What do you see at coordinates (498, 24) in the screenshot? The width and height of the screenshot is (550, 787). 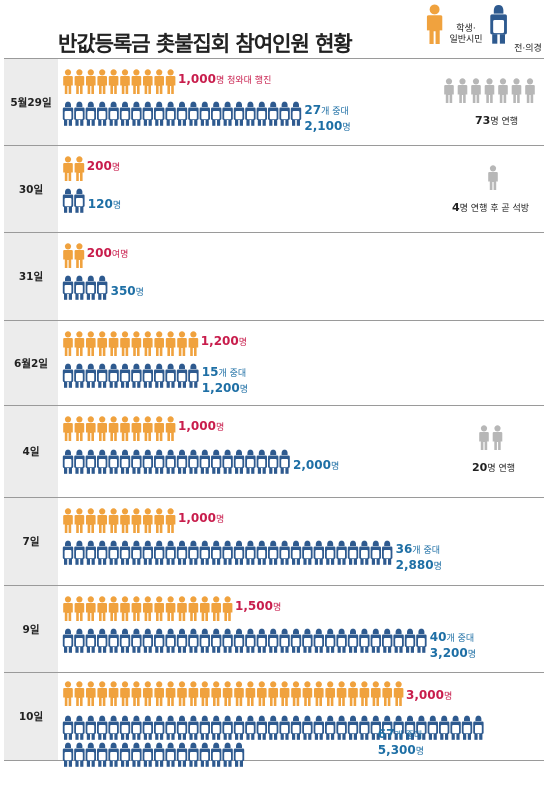 I see `legend-doctor-icon` at bounding box center [498, 24].